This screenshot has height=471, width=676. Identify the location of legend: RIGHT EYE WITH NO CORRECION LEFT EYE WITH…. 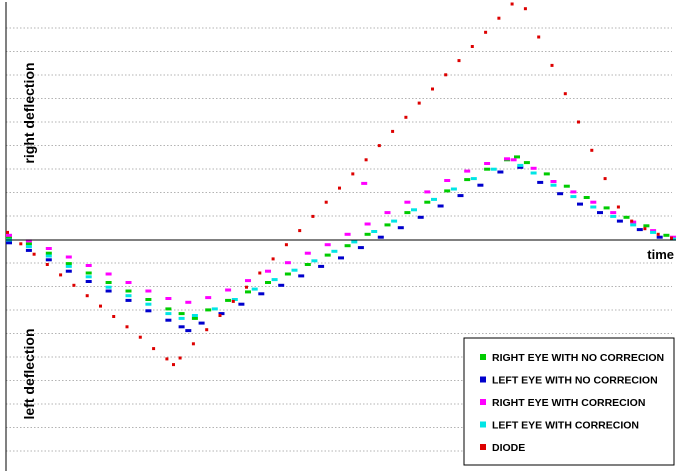
(569, 401).